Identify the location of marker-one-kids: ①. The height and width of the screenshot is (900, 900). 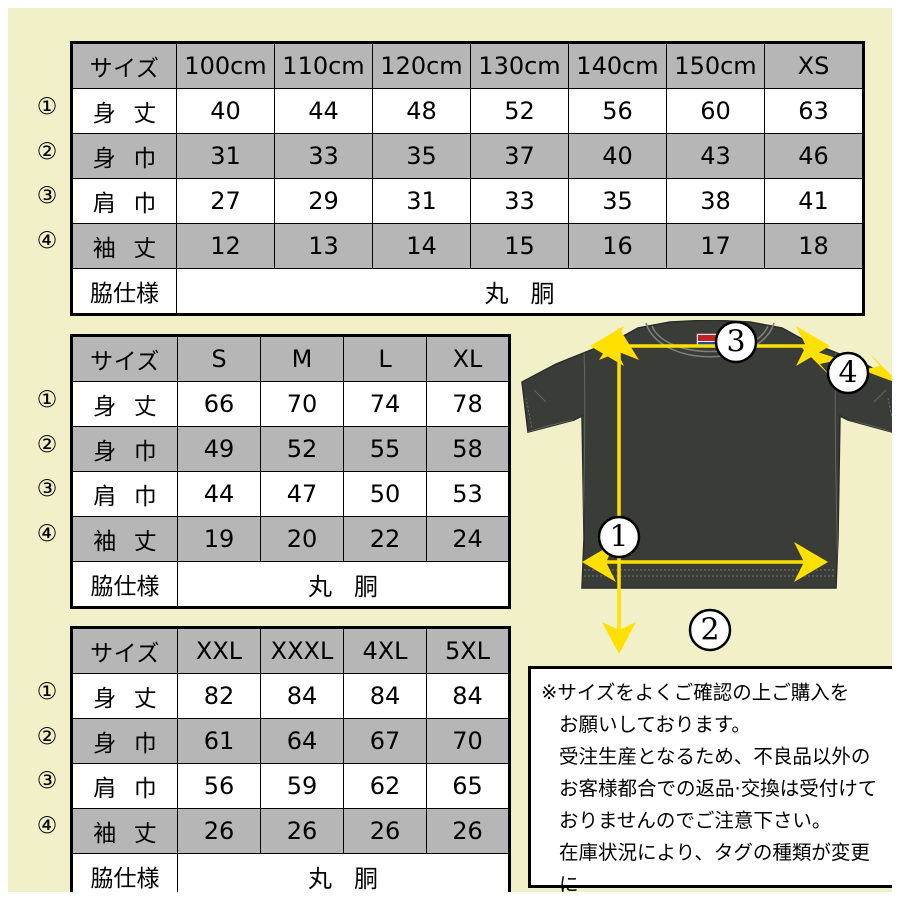
(47, 107).